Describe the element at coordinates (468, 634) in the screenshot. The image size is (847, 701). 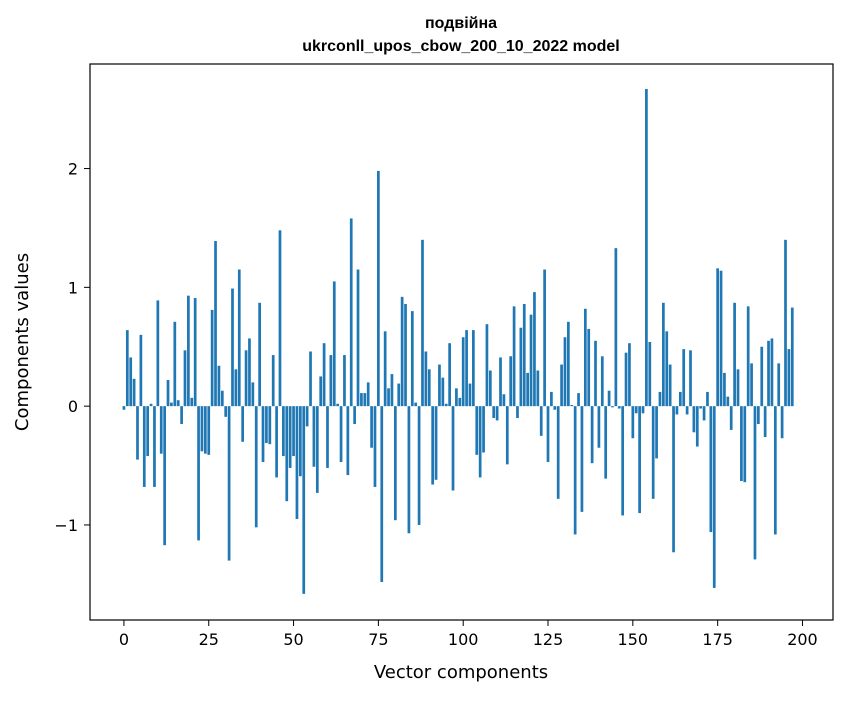
I see `x-axis-ticks: 0 25 50 75 100 125 150 175 200` at that location.